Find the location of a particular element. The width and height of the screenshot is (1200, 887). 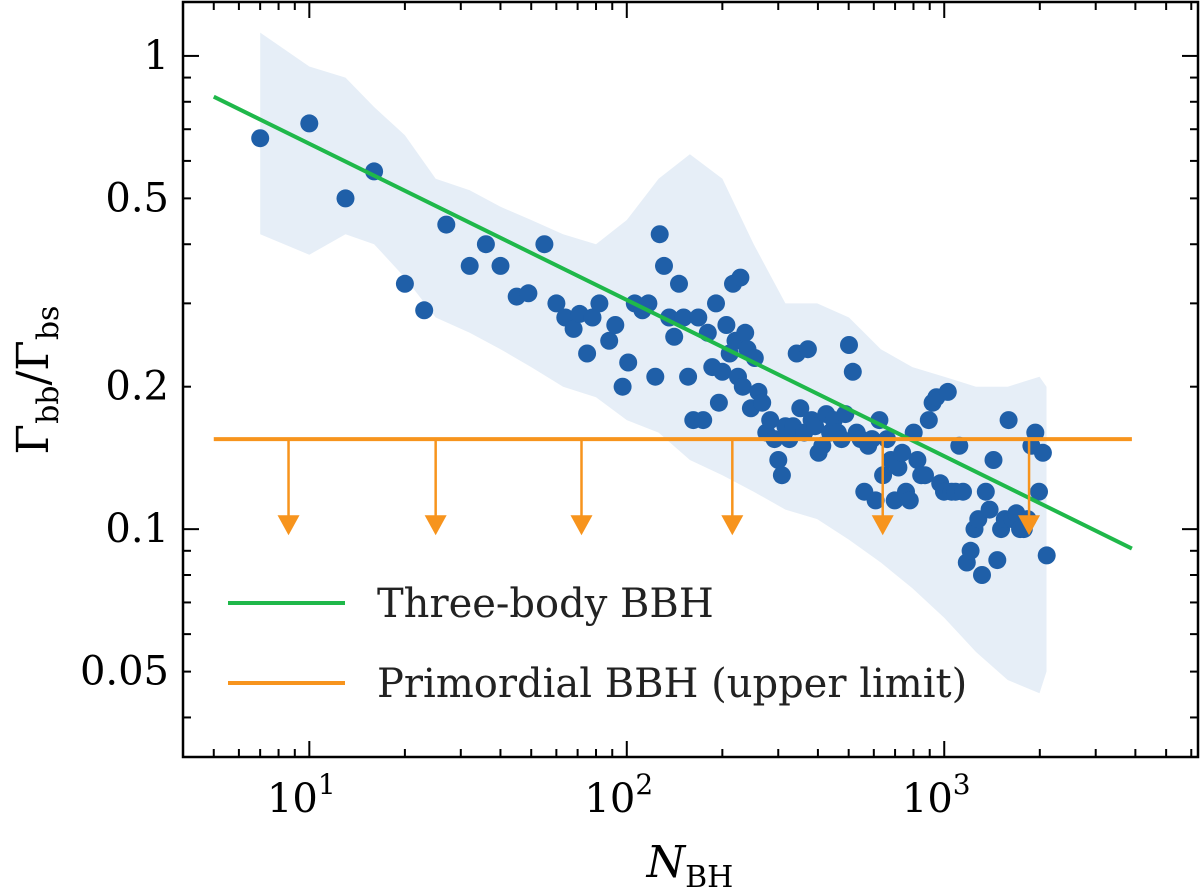

y-tick-label: 1 is located at coordinates (156, 56).